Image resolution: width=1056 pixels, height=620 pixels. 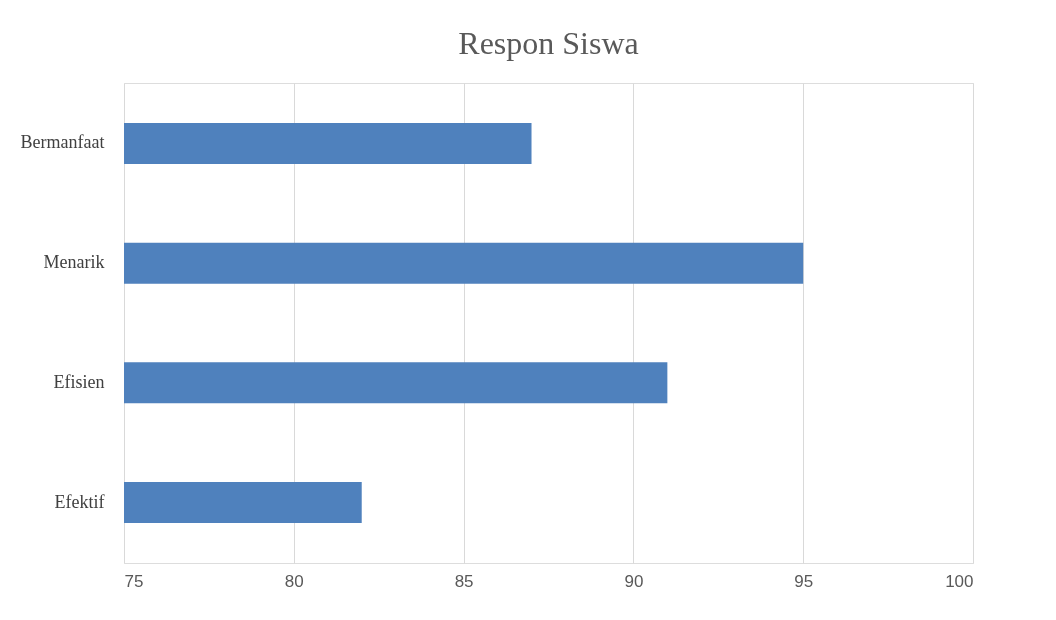 What do you see at coordinates (62, 142) in the screenshot?
I see `y-tick-label: Bermanfaat` at bounding box center [62, 142].